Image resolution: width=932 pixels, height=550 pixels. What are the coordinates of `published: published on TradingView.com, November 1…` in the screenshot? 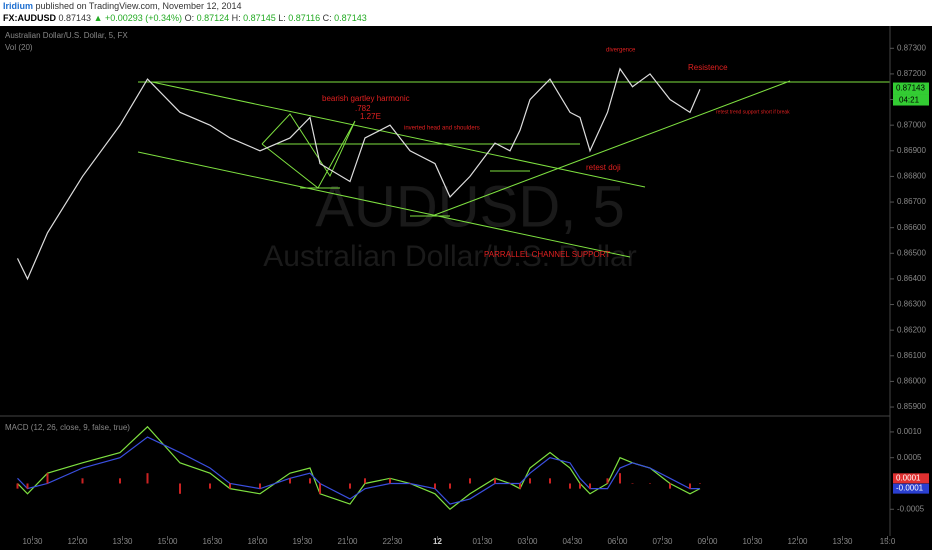 It's located at (138, 6).